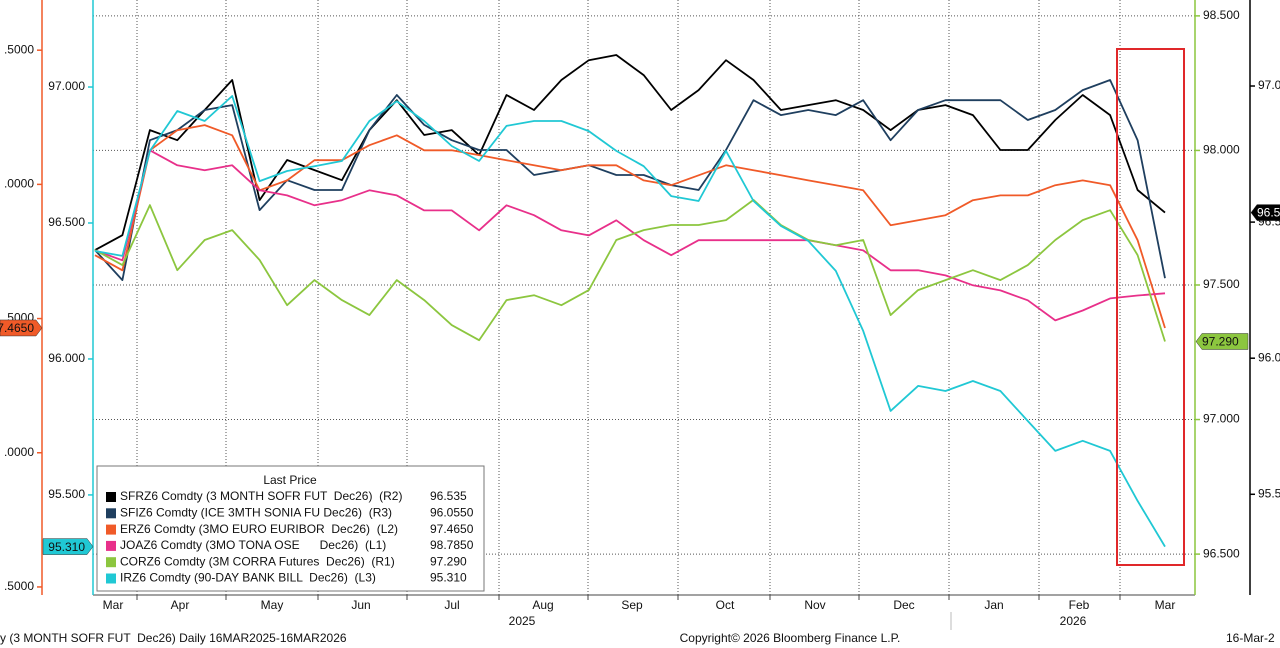 This screenshot has height=648, width=1280. Describe the element at coordinates (66, 494) in the screenshot. I see `y-tick-label: 95.500` at that location.